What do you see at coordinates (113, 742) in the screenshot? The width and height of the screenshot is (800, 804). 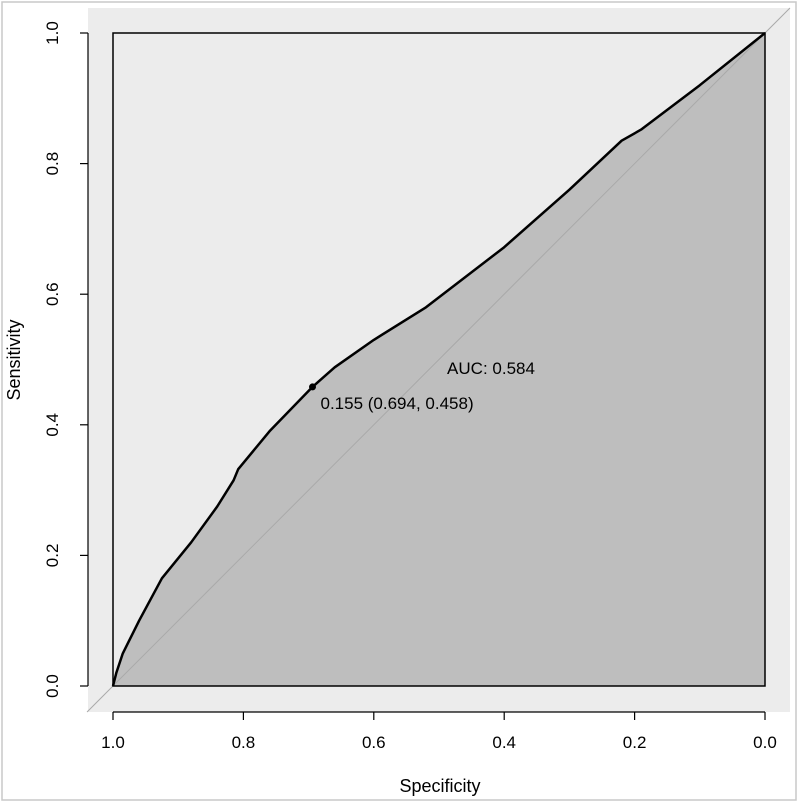 I see `x-tick-label: 1.0` at bounding box center [113, 742].